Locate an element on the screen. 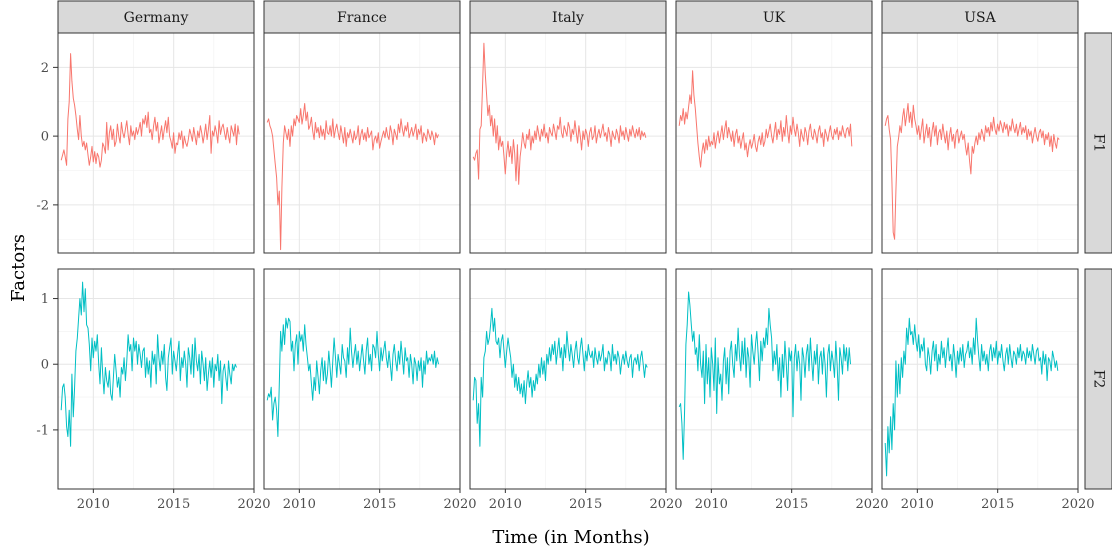  x-axis-title: Time (in Months) is located at coordinates (570, 537).